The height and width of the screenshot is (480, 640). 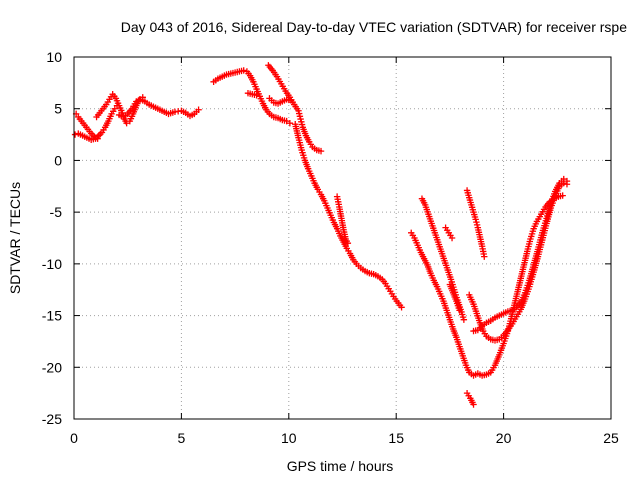 What do you see at coordinates (74, 438) in the screenshot?
I see `x-tick-label: 0` at bounding box center [74, 438].